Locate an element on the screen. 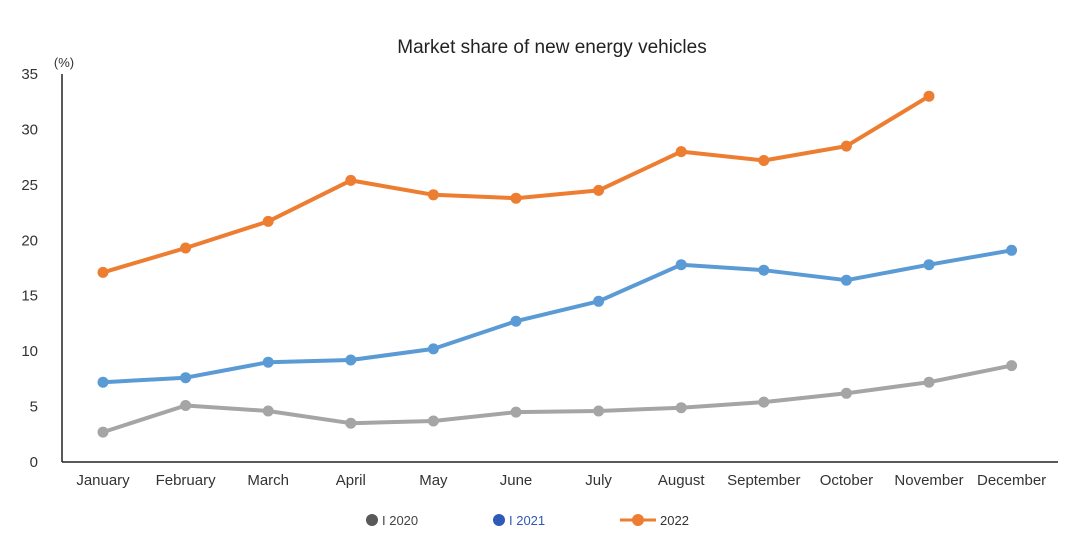 This screenshot has height=546, width=1080. y-tick-label: 0 is located at coordinates (34, 462).